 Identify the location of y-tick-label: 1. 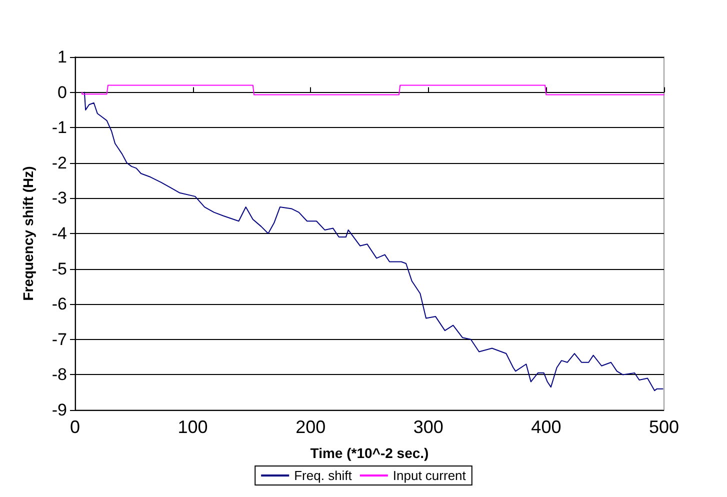
(62, 57).